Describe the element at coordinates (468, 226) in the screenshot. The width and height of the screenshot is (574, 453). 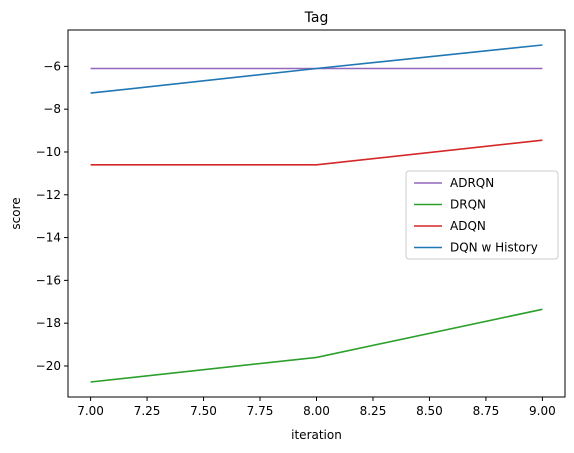
I see `legend-label: ADQN` at that location.